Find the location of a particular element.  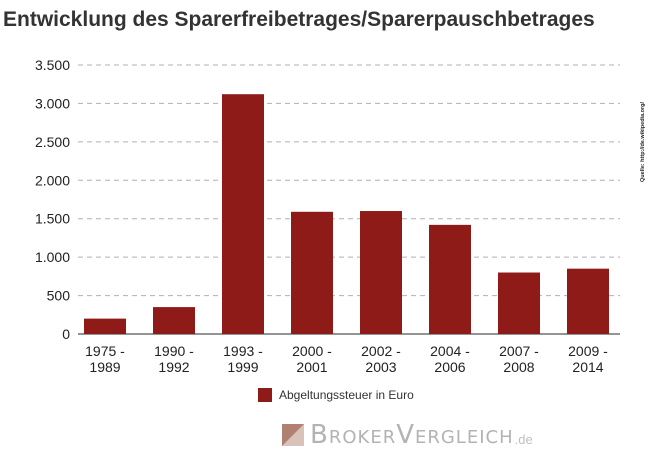

y-tick-label: 500 is located at coordinates (59, 296).